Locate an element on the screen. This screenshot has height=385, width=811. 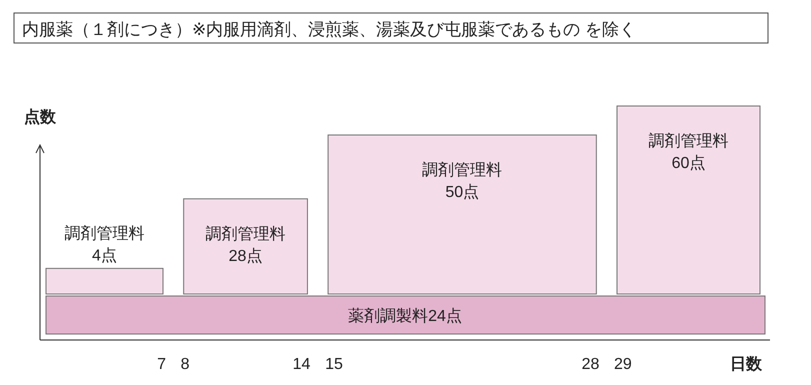
data-label: 28点 is located at coordinates (245, 255).